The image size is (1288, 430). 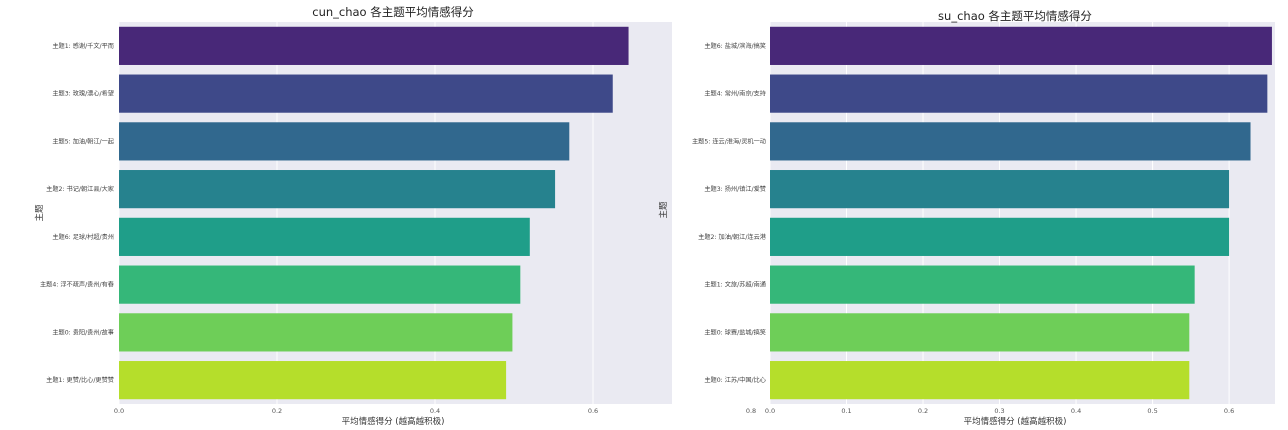 What do you see at coordinates (83, 94) in the screenshot?
I see `y-category-label: 主题3: 玫瑰/漂心/希望` at bounding box center [83, 94].